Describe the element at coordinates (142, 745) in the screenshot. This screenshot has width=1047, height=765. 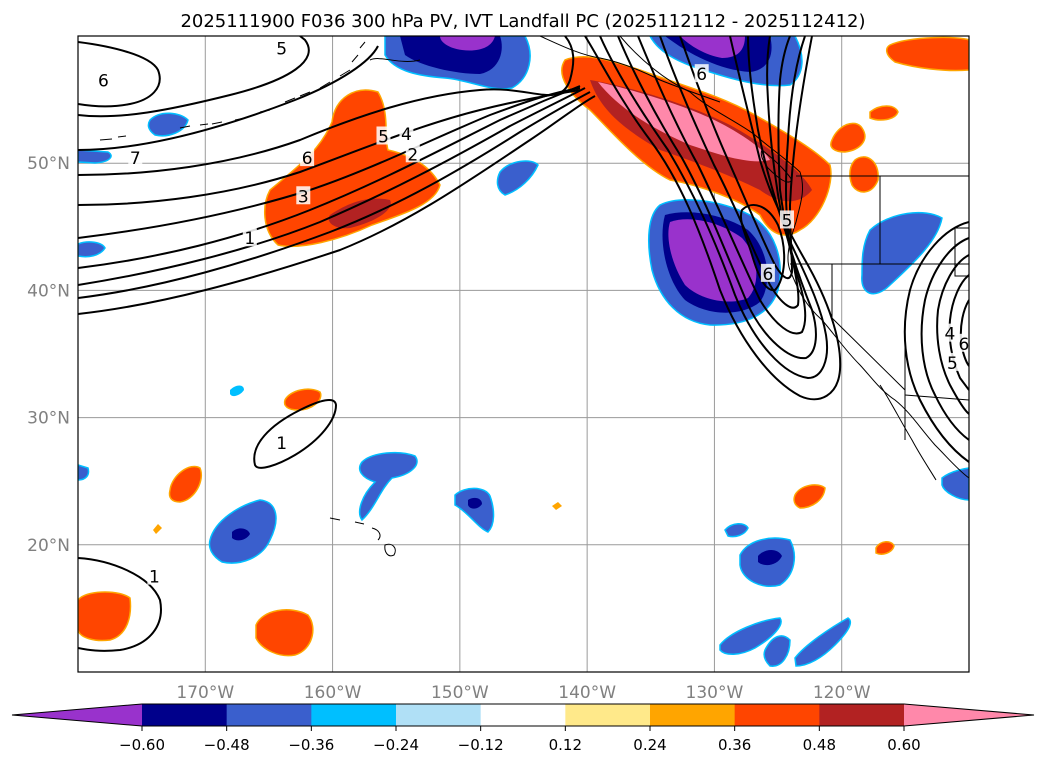
I see `colorbar-tick-label: −0.60` at that location.